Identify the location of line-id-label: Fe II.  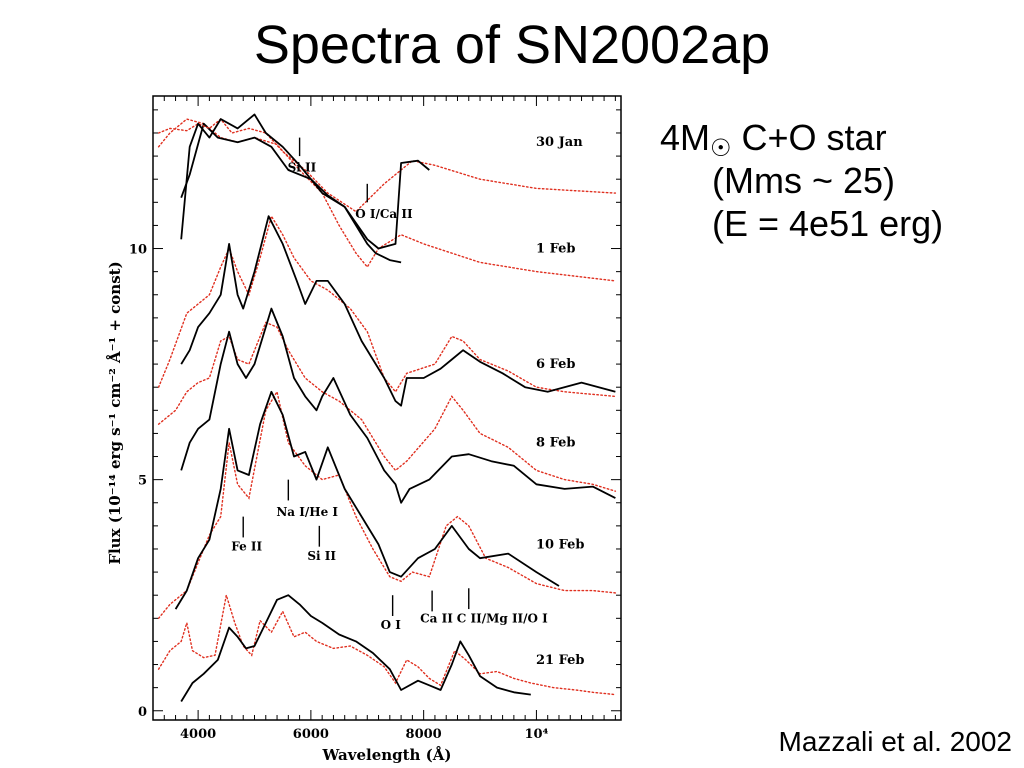
(246, 547).